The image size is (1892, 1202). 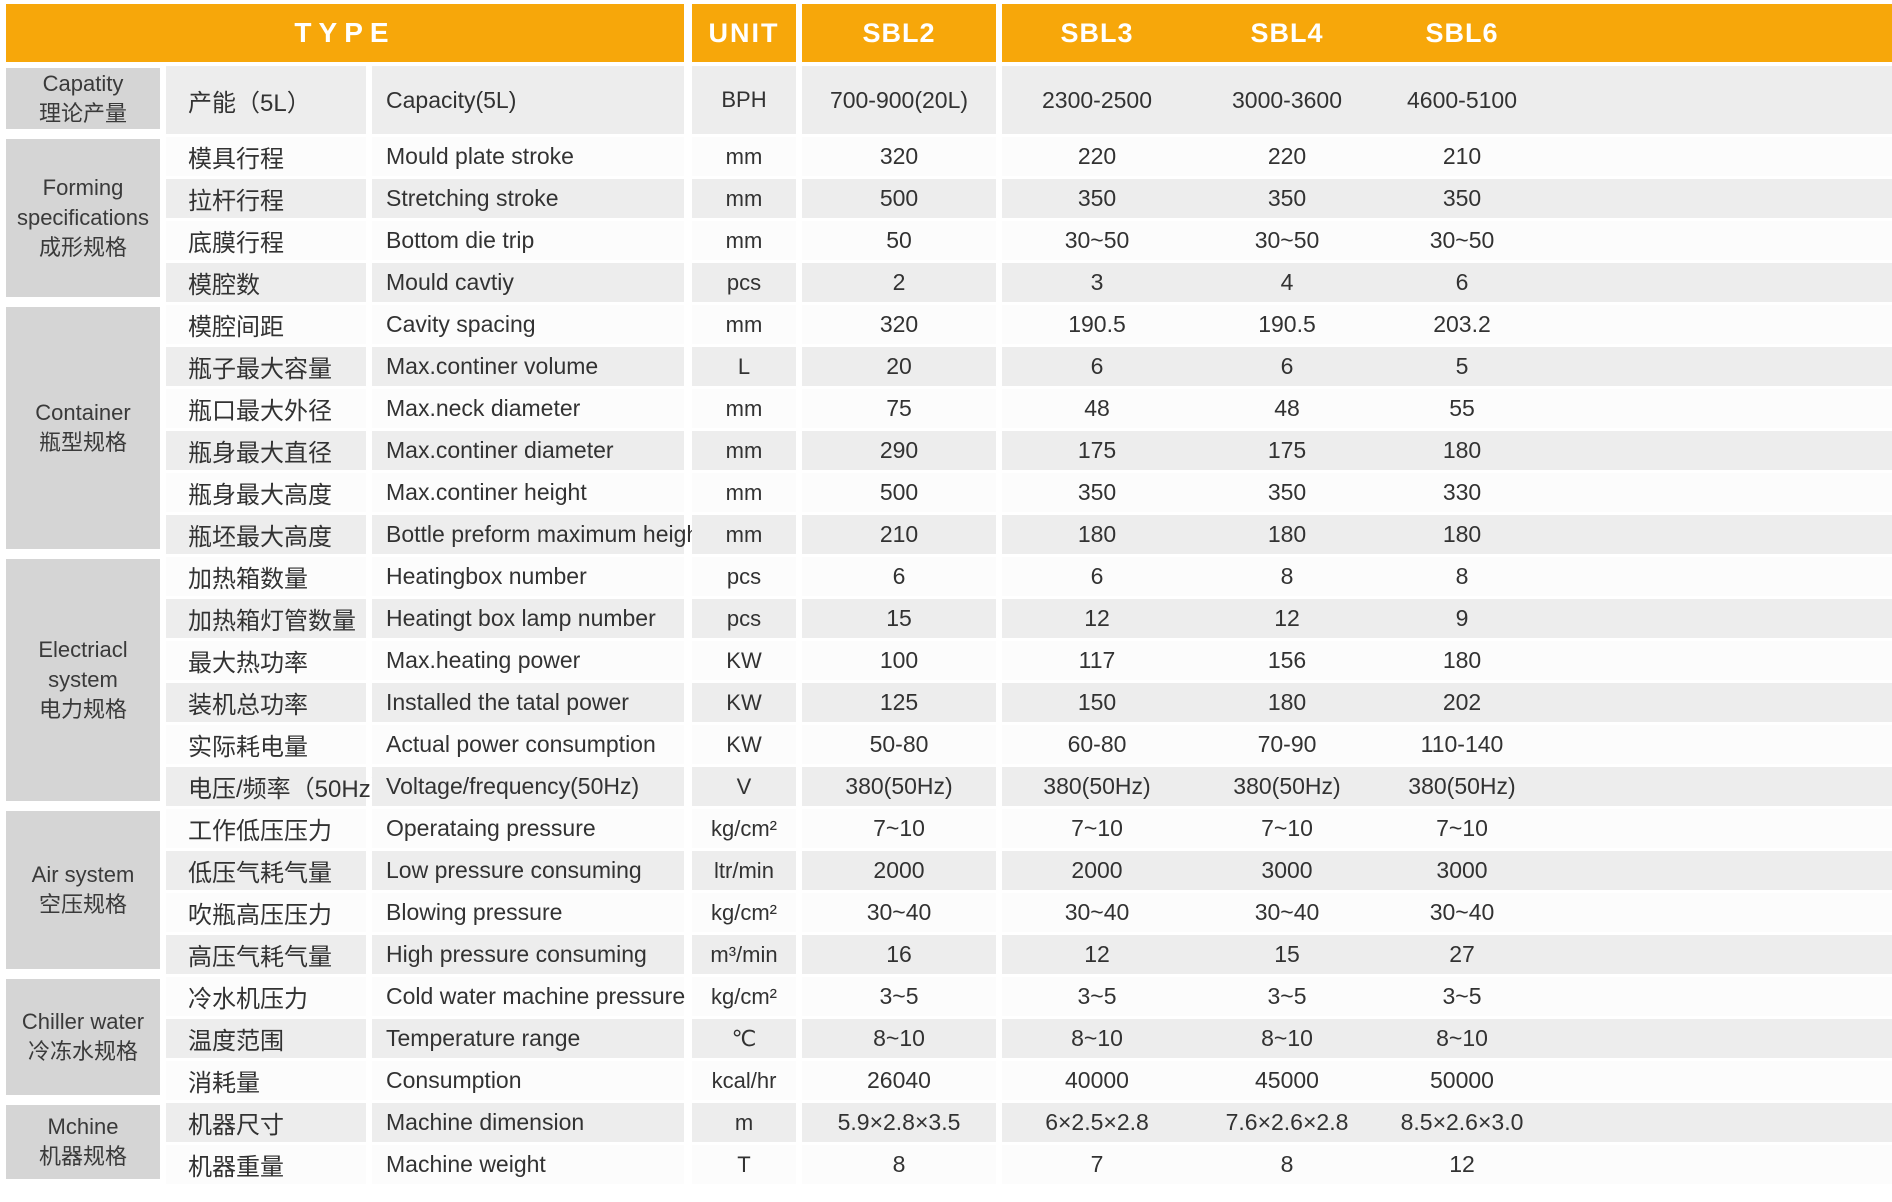 I want to click on row-value: 8.5×2.6×3.0, so click(x=1462, y=1122).